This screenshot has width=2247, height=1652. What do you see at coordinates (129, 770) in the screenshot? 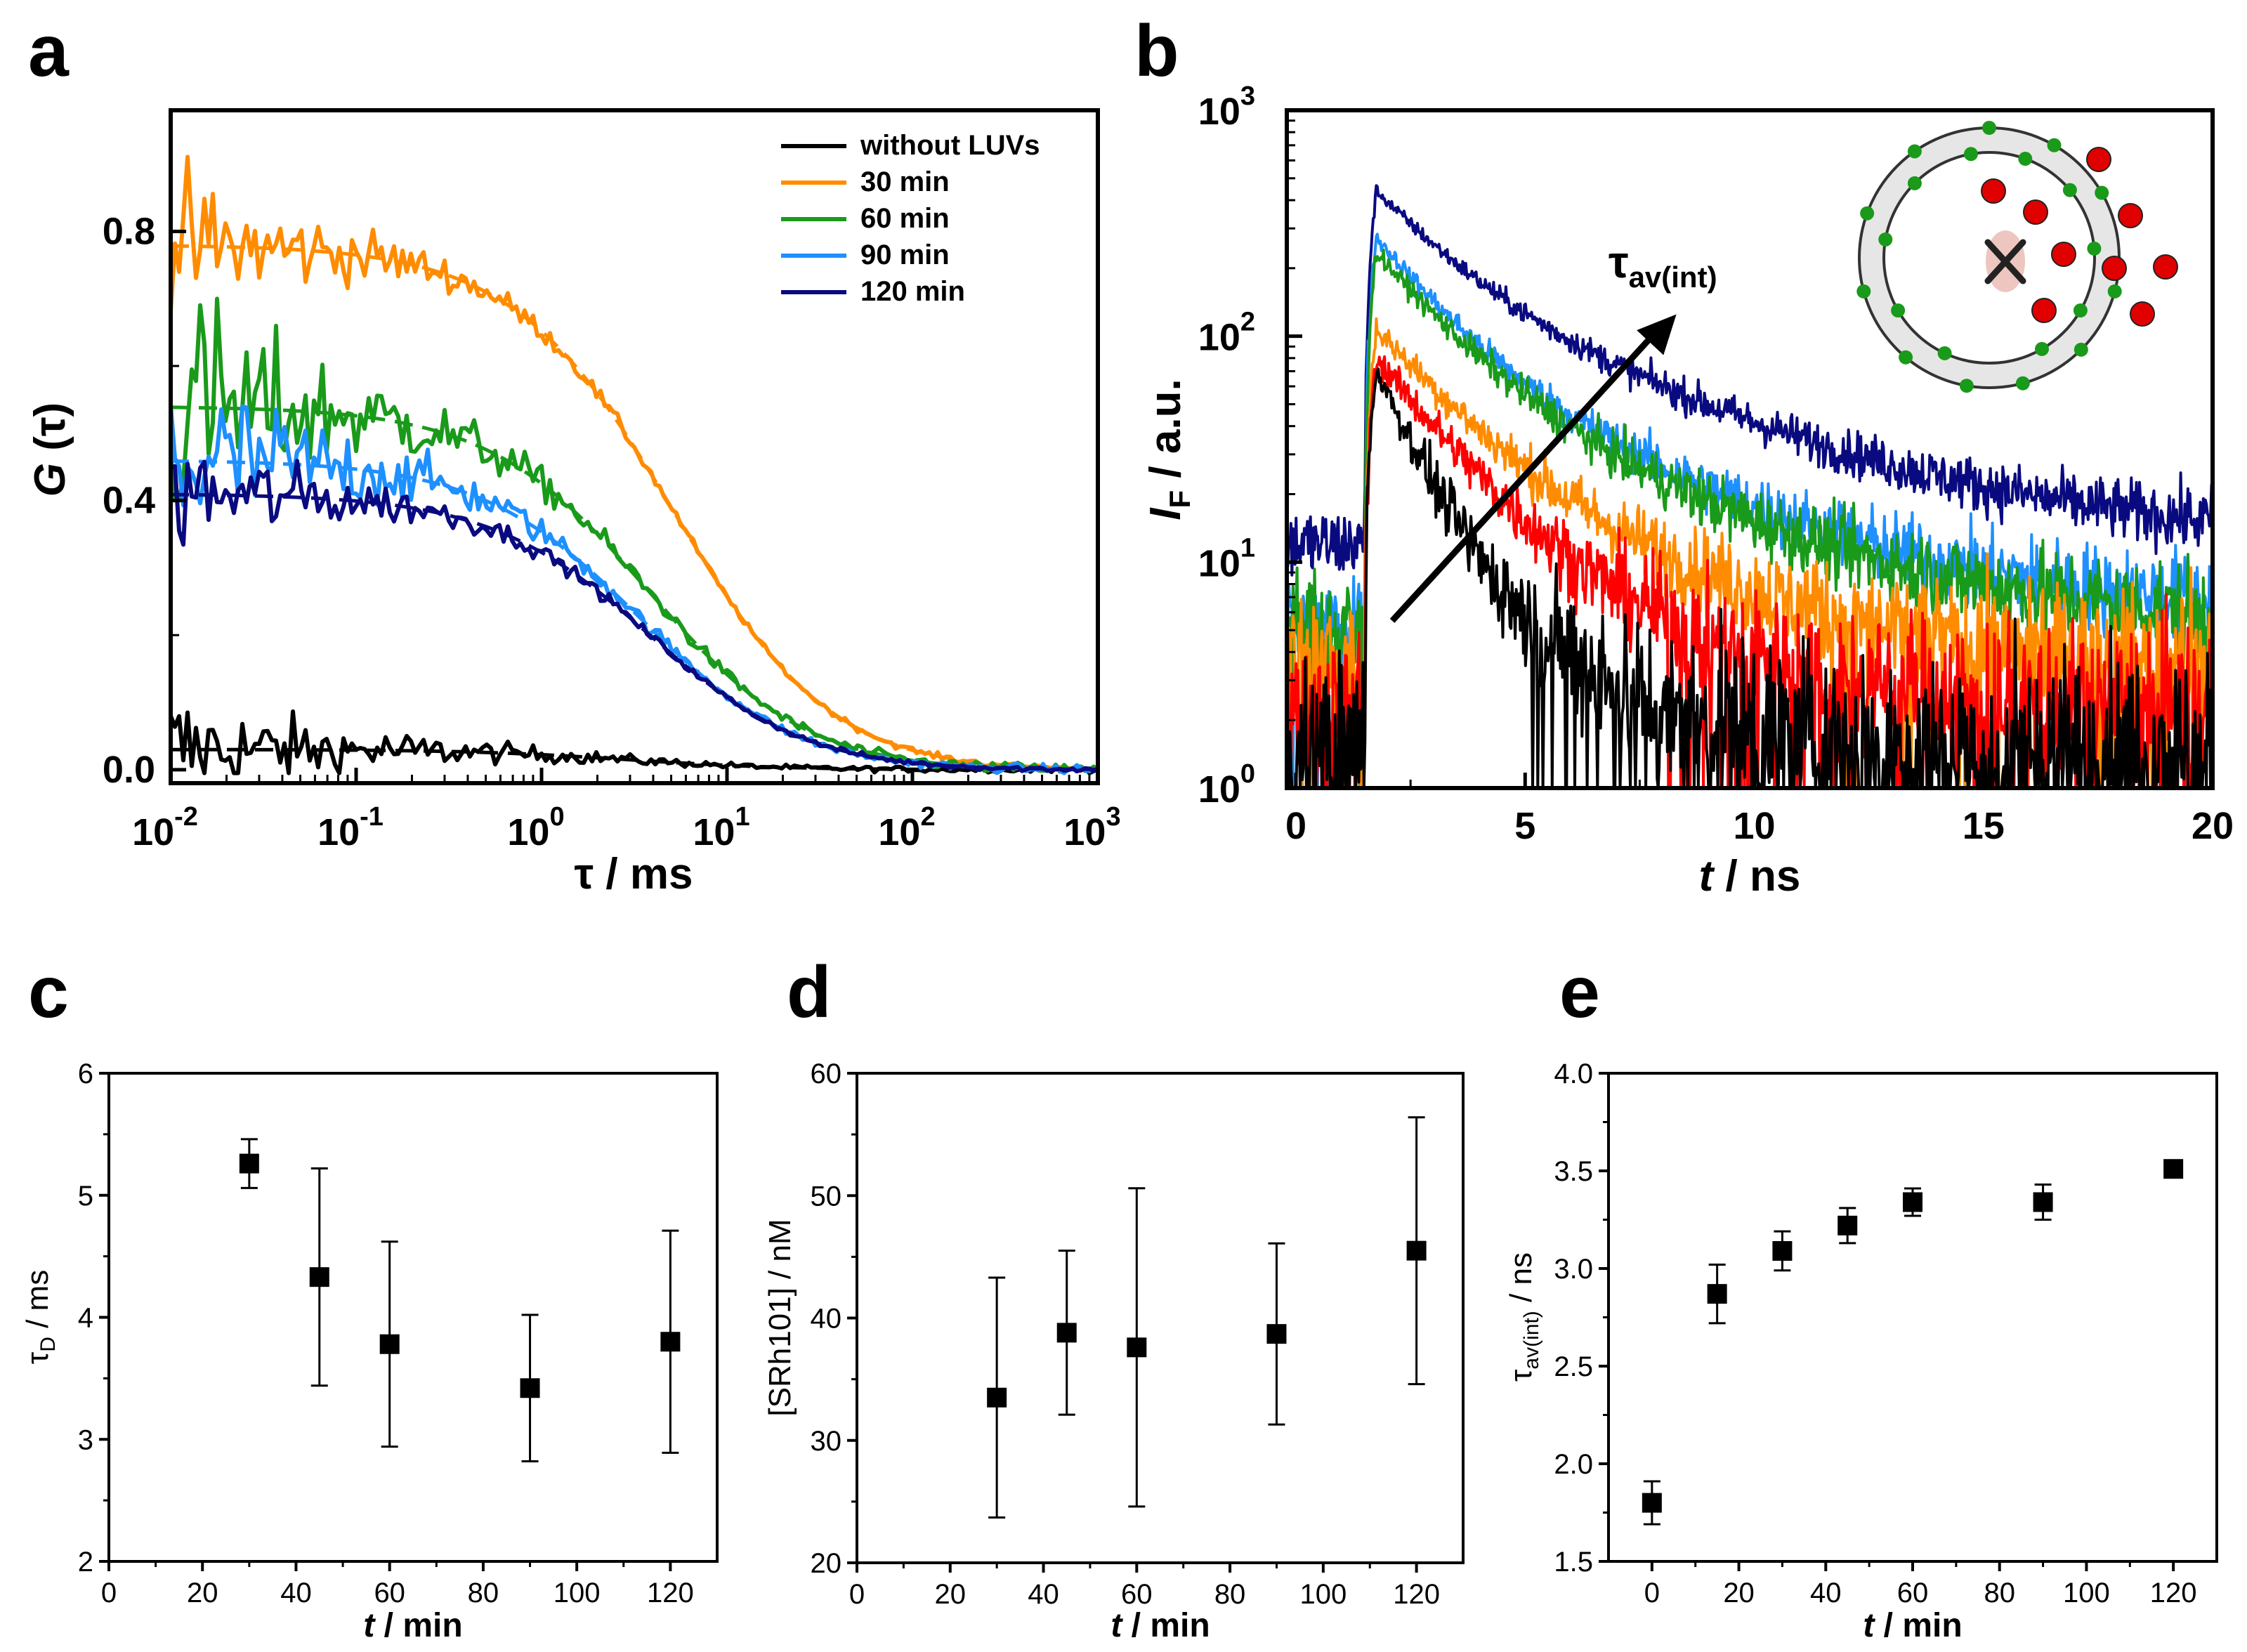
I see `panel-a-y-tick-label: 0.0` at bounding box center [129, 770].